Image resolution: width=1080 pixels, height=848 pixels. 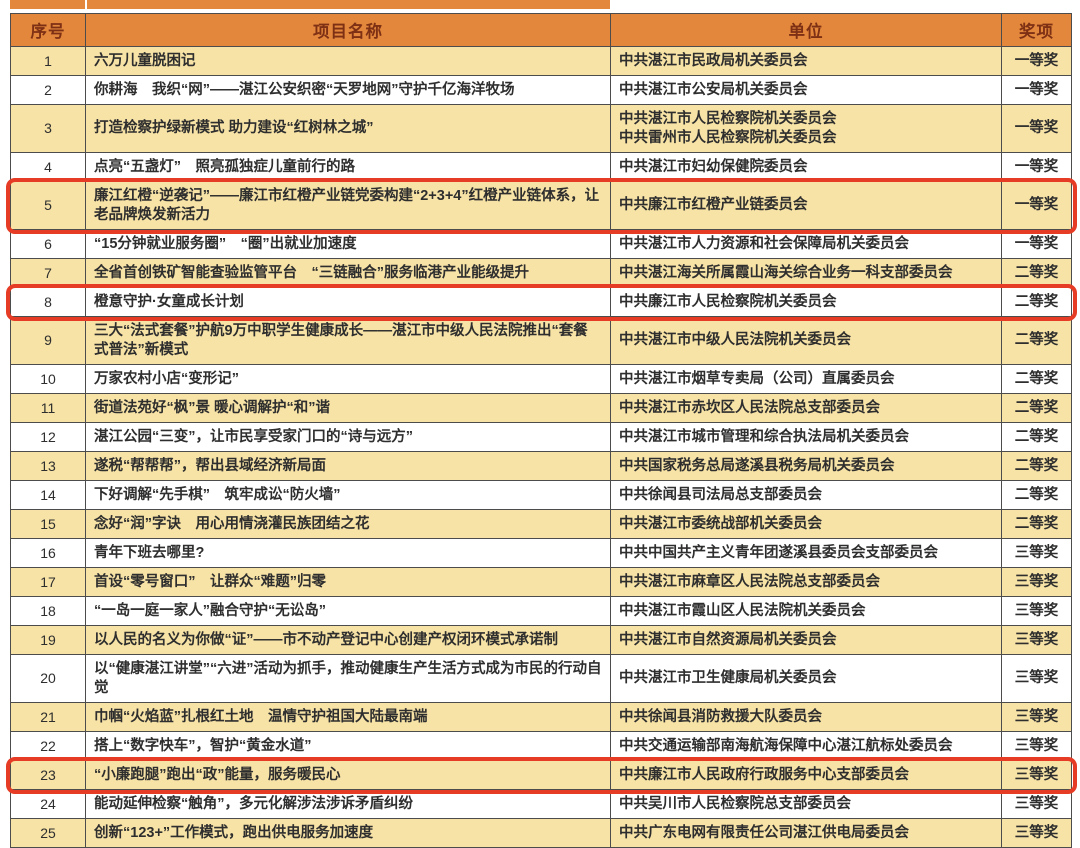 What do you see at coordinates (348, 61) in the screenshot?
I see `cell-name: 六万儿童脱困记` at bounding box center [348, 61].